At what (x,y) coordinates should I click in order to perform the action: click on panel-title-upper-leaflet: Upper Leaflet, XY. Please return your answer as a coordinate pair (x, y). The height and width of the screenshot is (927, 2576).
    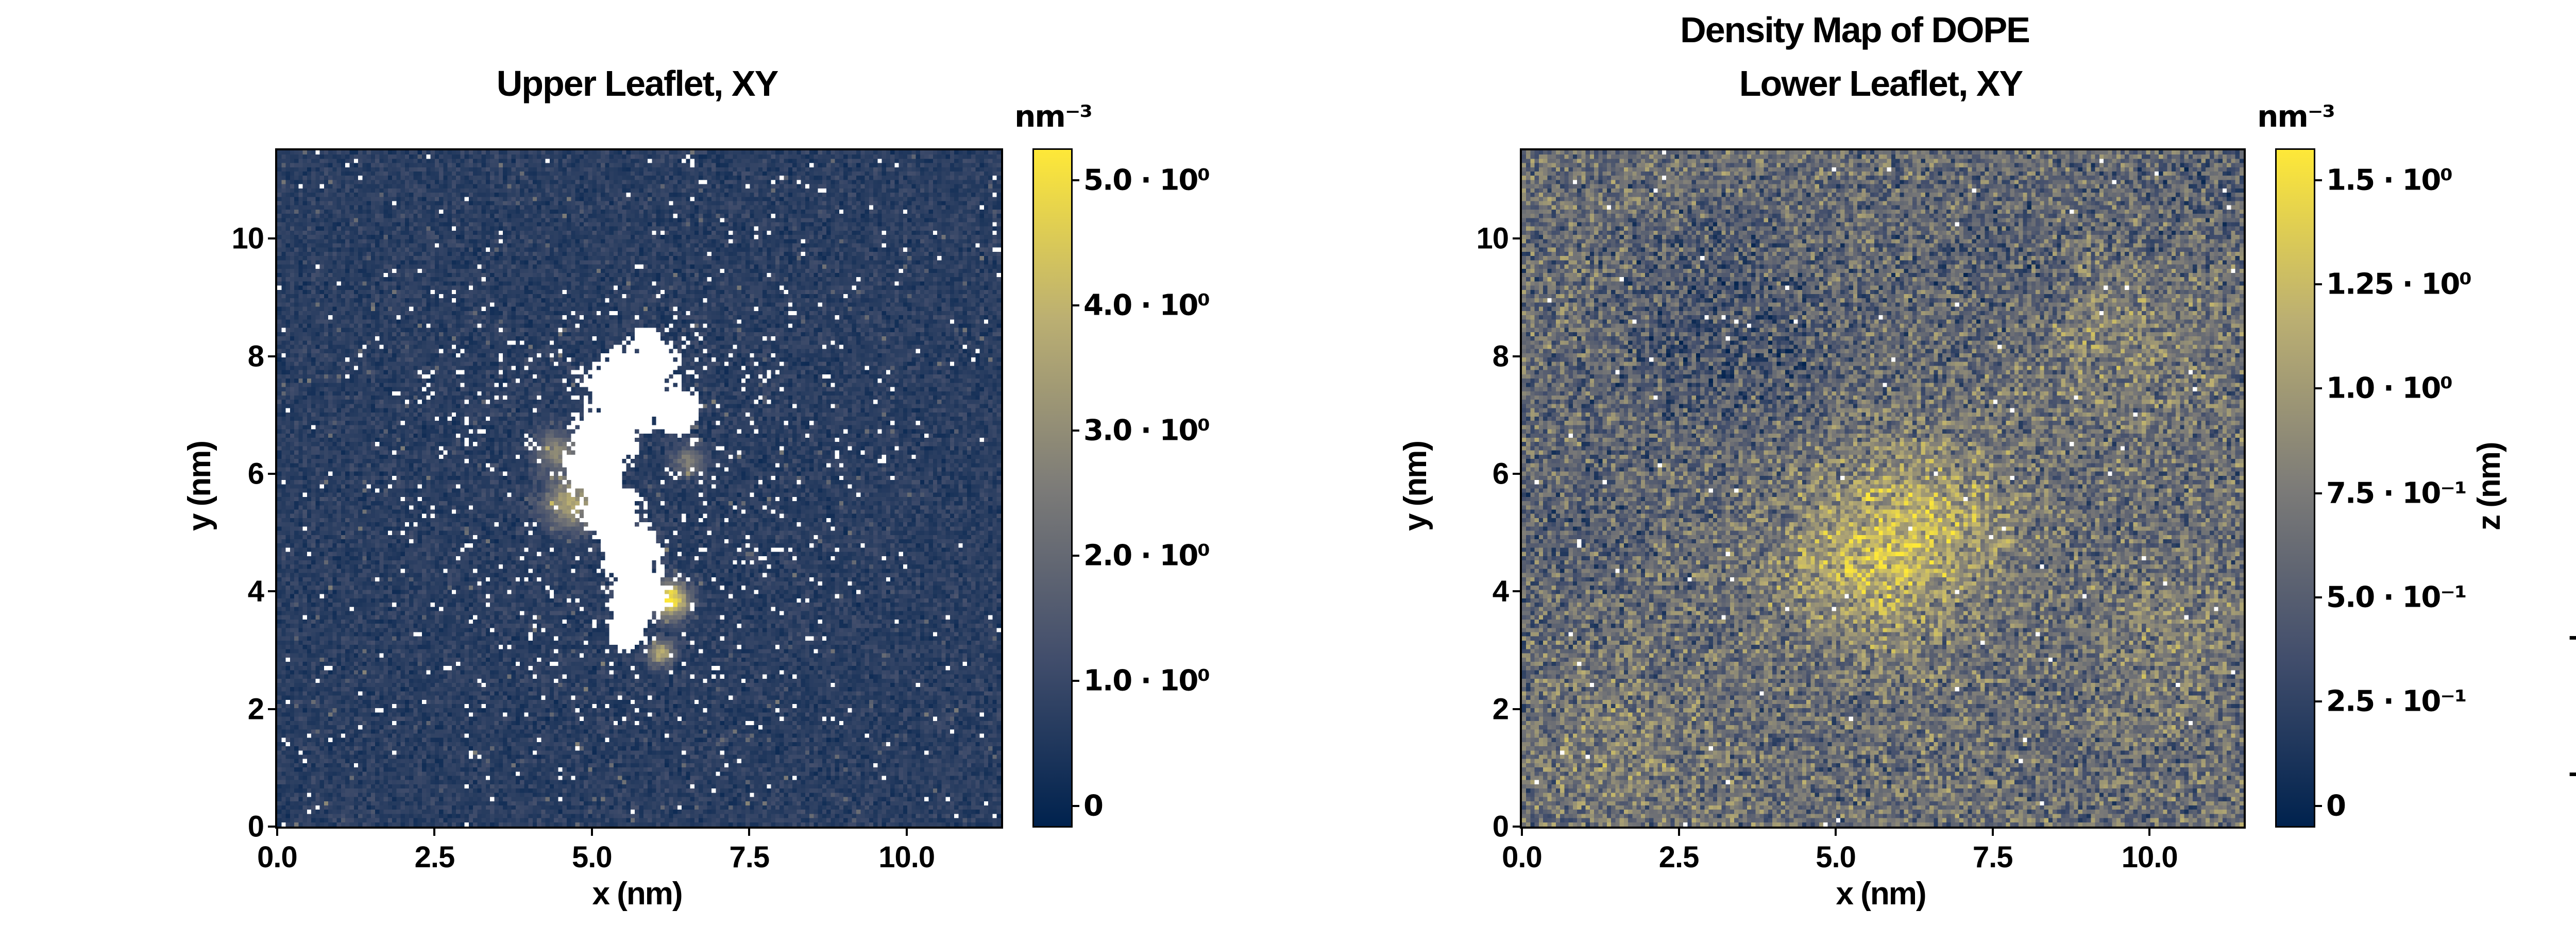
    Looking at the image, I should click on (638, 83).